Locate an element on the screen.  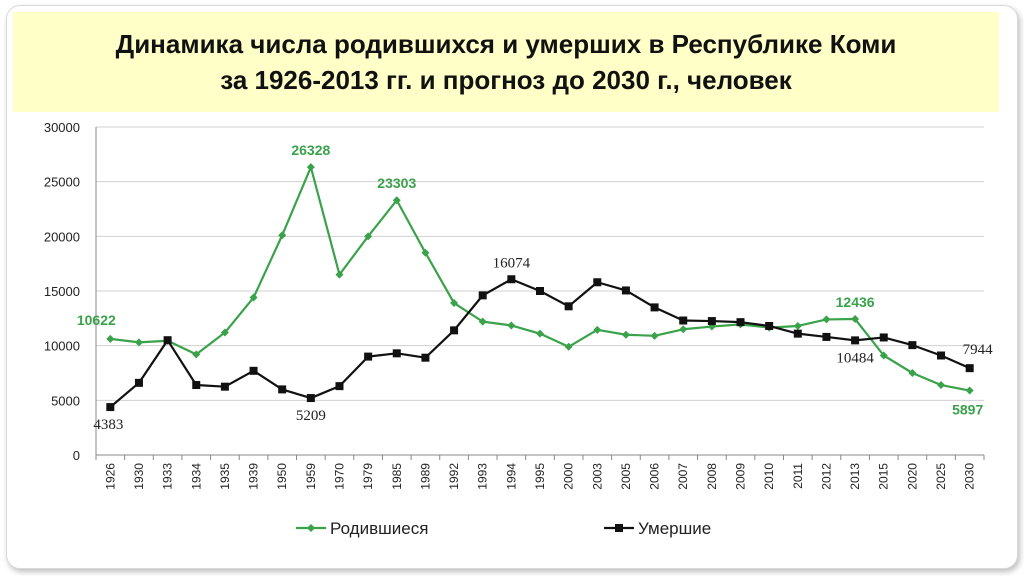
x-tick-label: 1926 is located at coordinates (110, 476).